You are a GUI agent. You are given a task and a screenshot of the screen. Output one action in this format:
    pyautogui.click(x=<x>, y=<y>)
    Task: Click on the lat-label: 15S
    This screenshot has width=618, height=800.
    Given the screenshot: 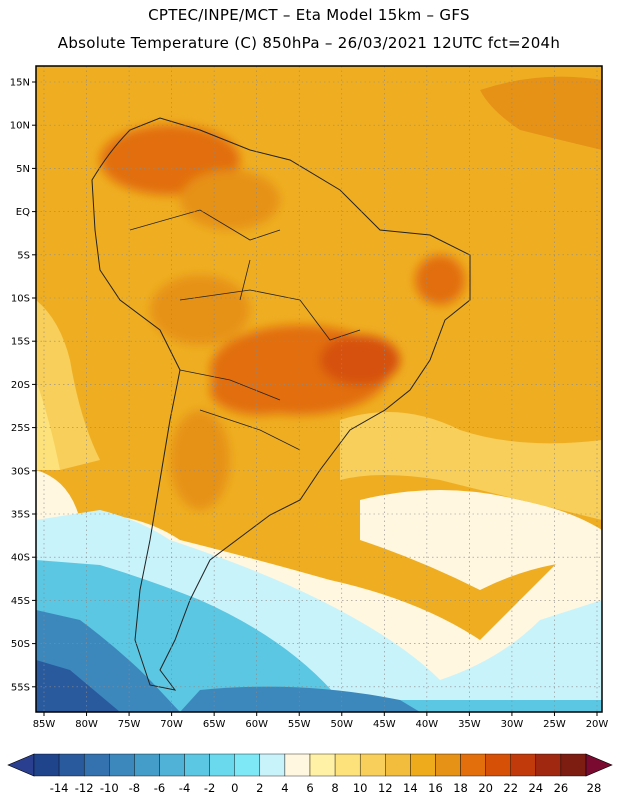 What is the action you would take?
    pyautogui.click(x=20, y=342)
    